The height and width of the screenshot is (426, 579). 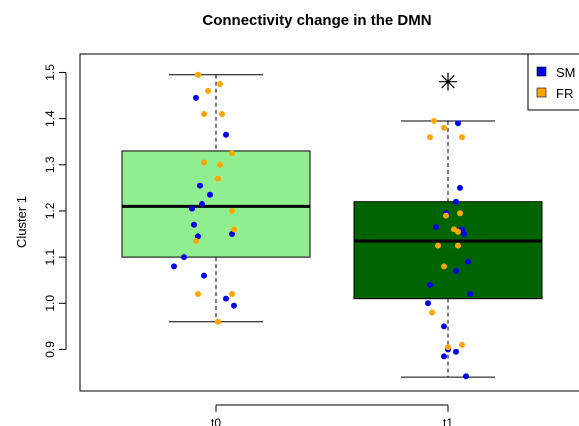 I want to click on significance-asterisk, so click(x=448, y=81).